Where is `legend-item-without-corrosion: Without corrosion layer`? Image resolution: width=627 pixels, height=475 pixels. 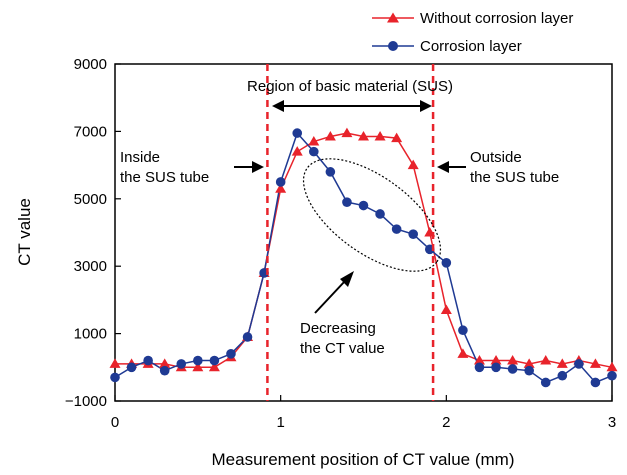
legend-item-without-corrosion: Without corrosion layer is located at coordinates (472, 18).